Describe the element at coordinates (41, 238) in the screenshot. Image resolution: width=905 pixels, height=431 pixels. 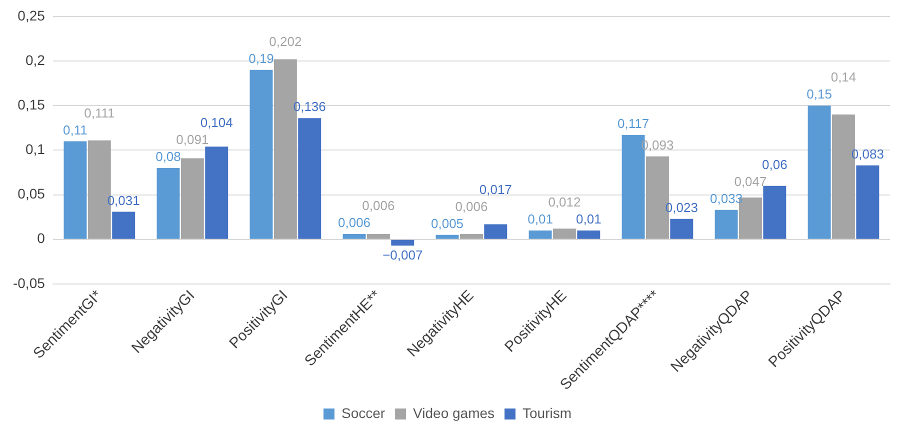
I see `y-tick-label: 0` at that location.